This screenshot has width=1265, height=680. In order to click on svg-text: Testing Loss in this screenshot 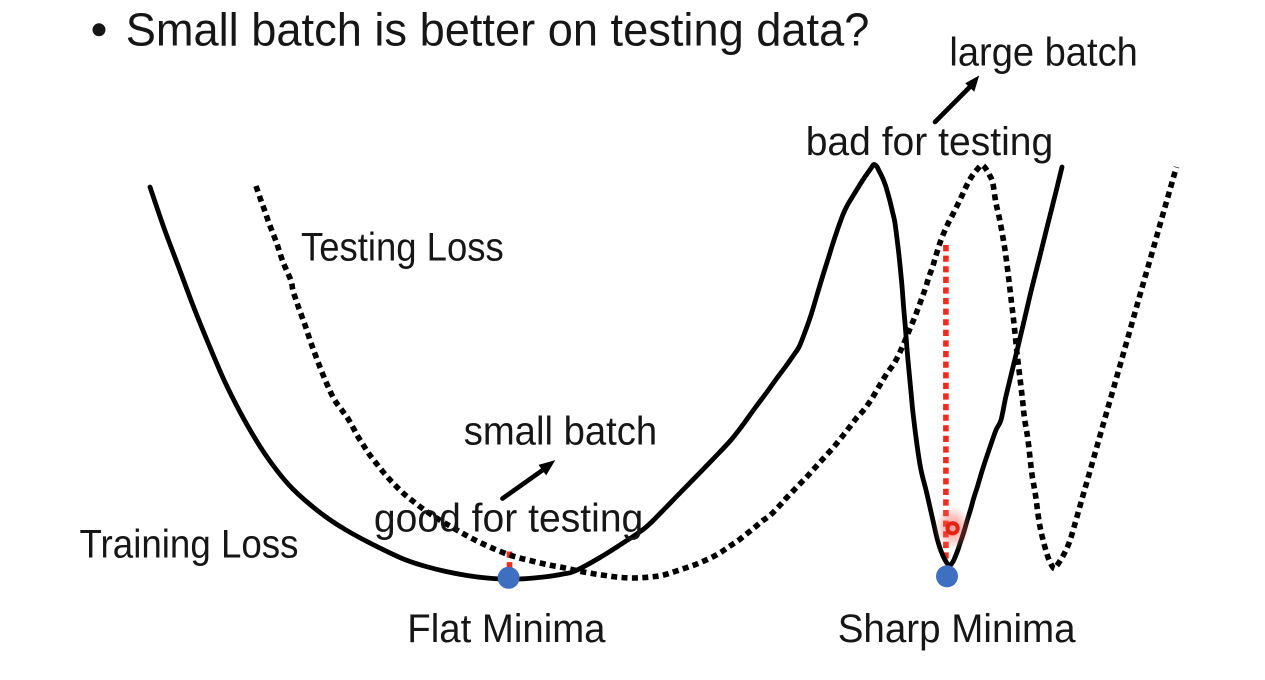, I will do `click(402, 248)`.